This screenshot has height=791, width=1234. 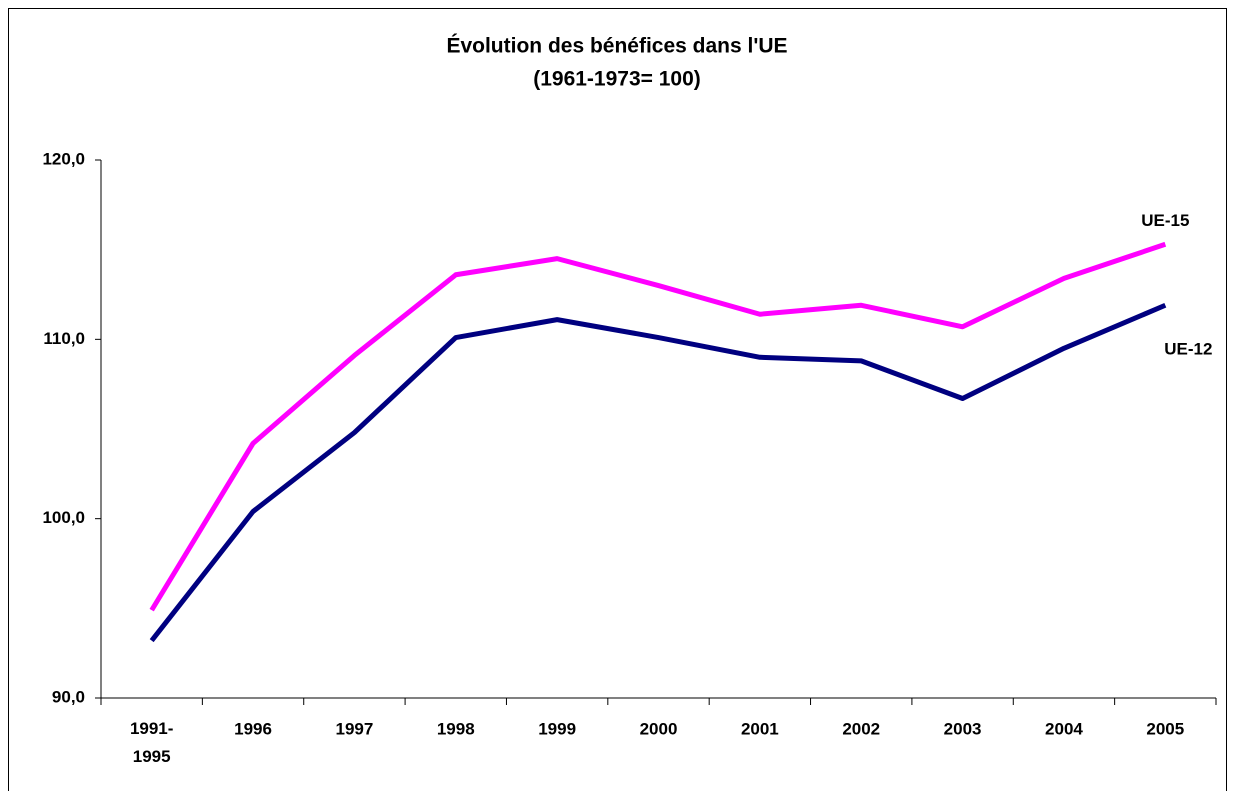 I want to click on x-tick-label: 1997, so click(x=354, y=728).